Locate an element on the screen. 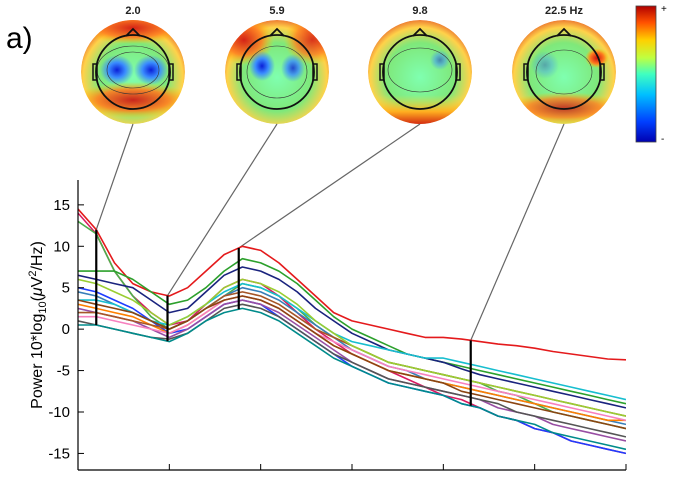  y-tick-label-5: -5 is located at coordinates (63, 371).